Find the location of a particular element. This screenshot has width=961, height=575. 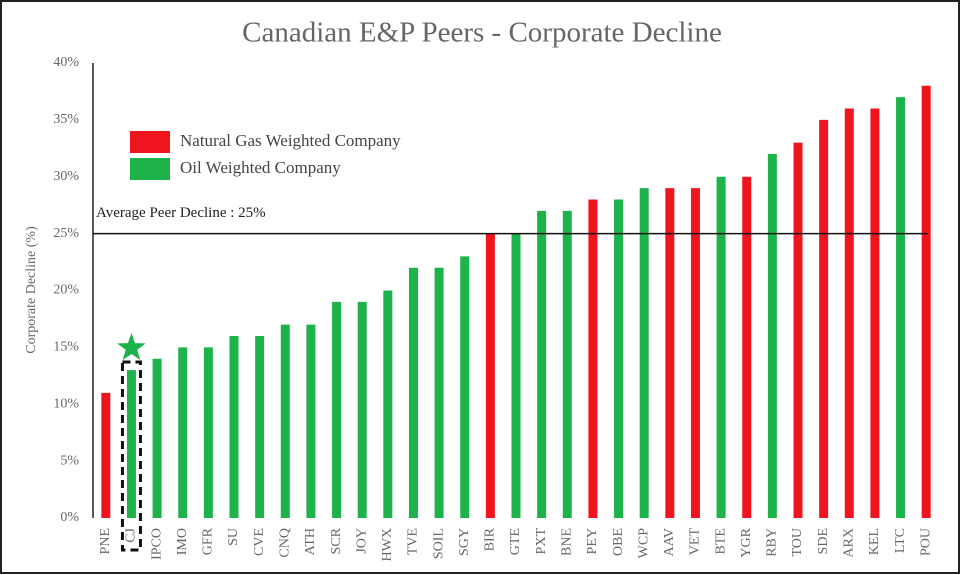

y-tick-label: 30% is located at coordinates (66, 176).